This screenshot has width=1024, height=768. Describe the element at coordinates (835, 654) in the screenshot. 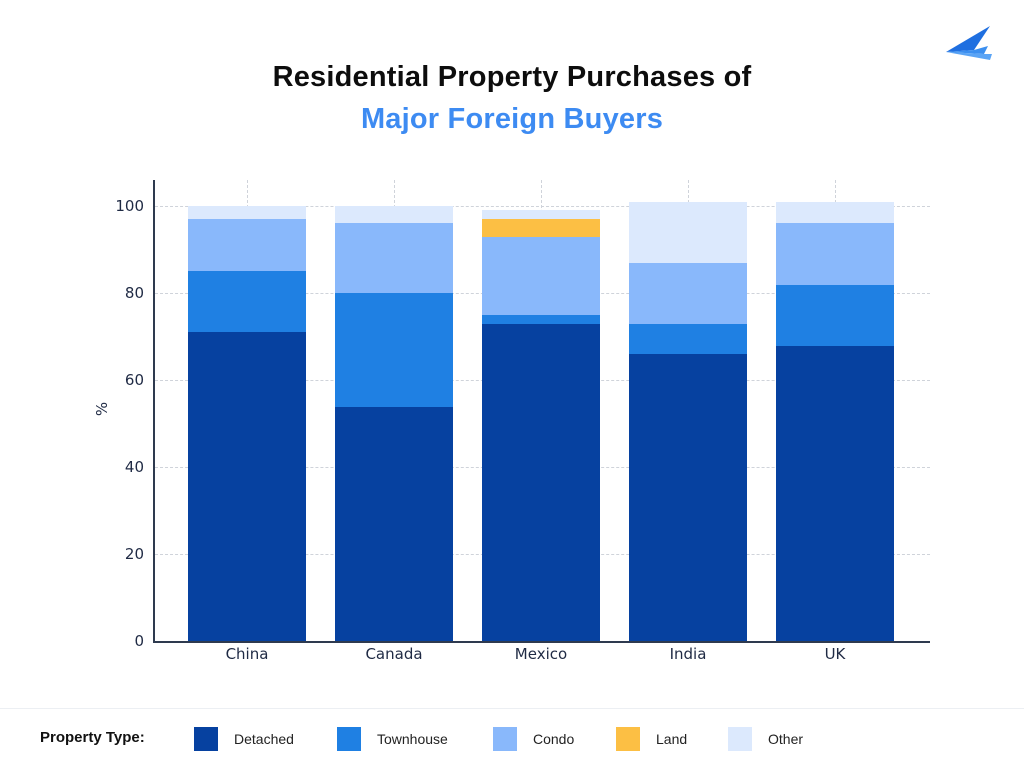

I see `x-tick-uk: UK` at that location.